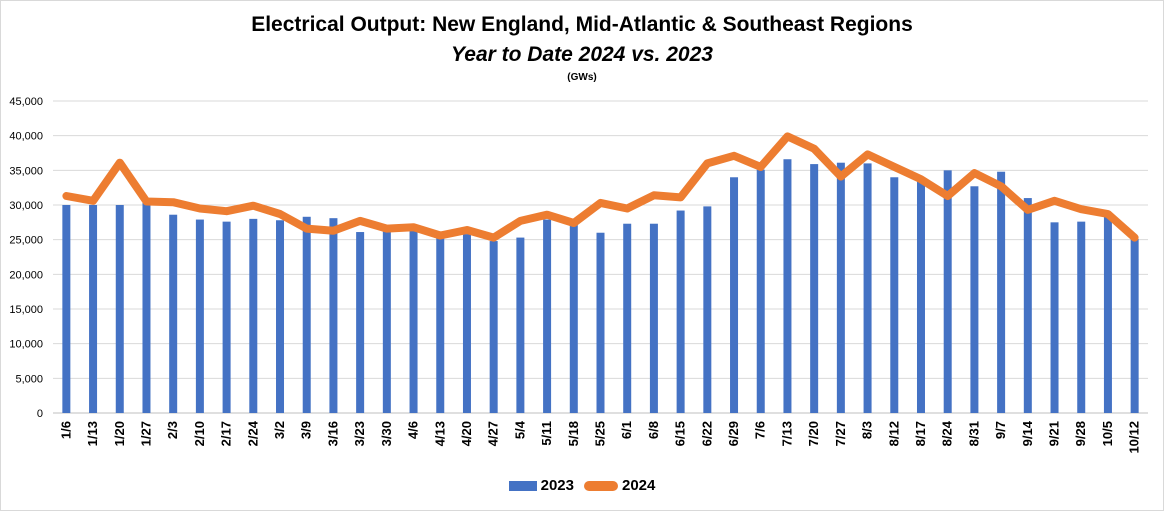 The image size is (1164, 511). What do you see at coordinates (582, 77) in the screenshot?
I see `chart-units: (GWs)` at bounding box center [582, 77].